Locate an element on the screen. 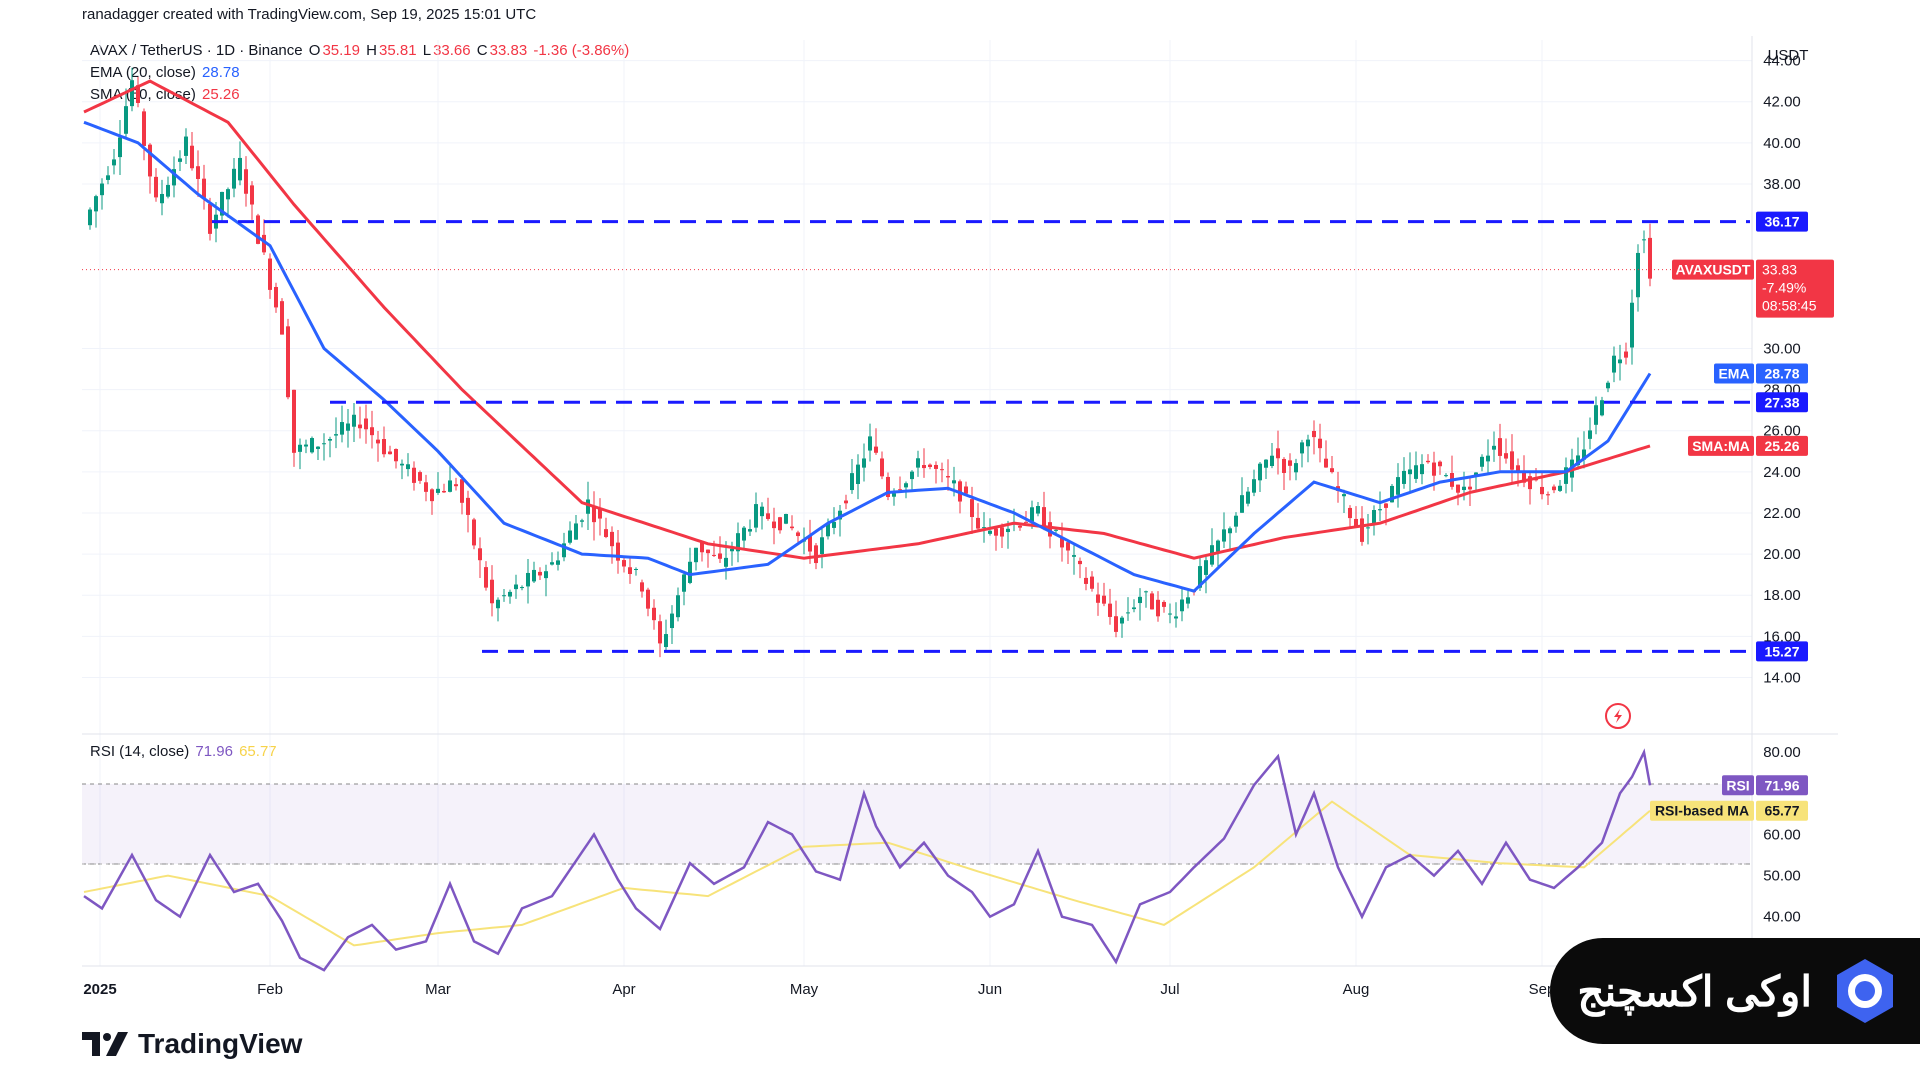 The image size is (1920, 1081). ema-value-tag: 28.78 is located at coordinates (1781, 374).